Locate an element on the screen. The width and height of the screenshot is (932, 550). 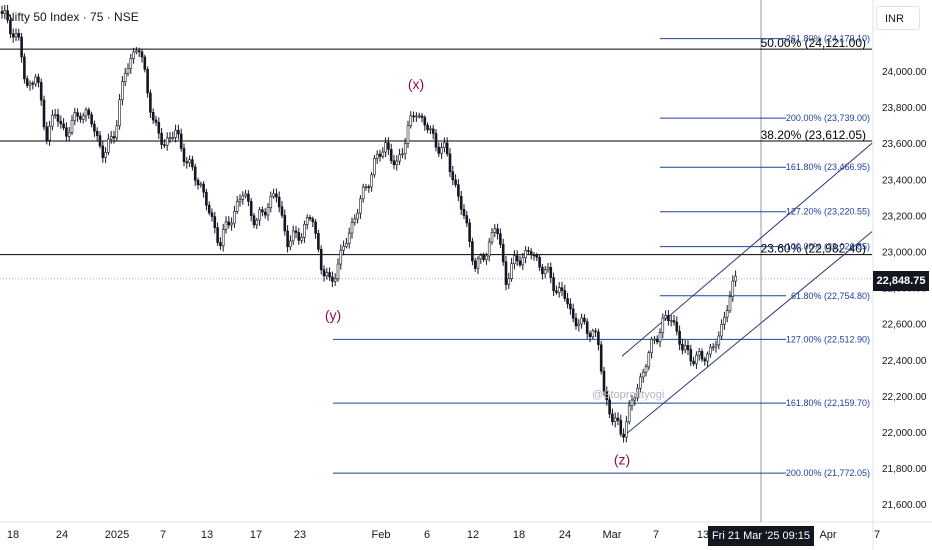
currency-selector: INR is located at coordinates (898, 18).